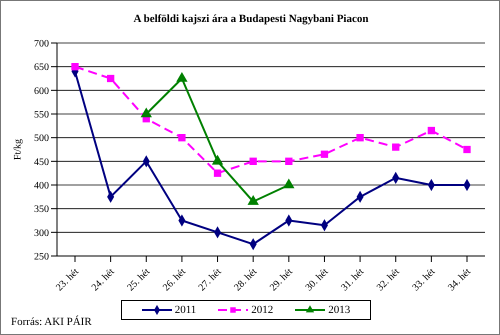  I want to click on x-tick-label: 32. hét, so click(388, 280).